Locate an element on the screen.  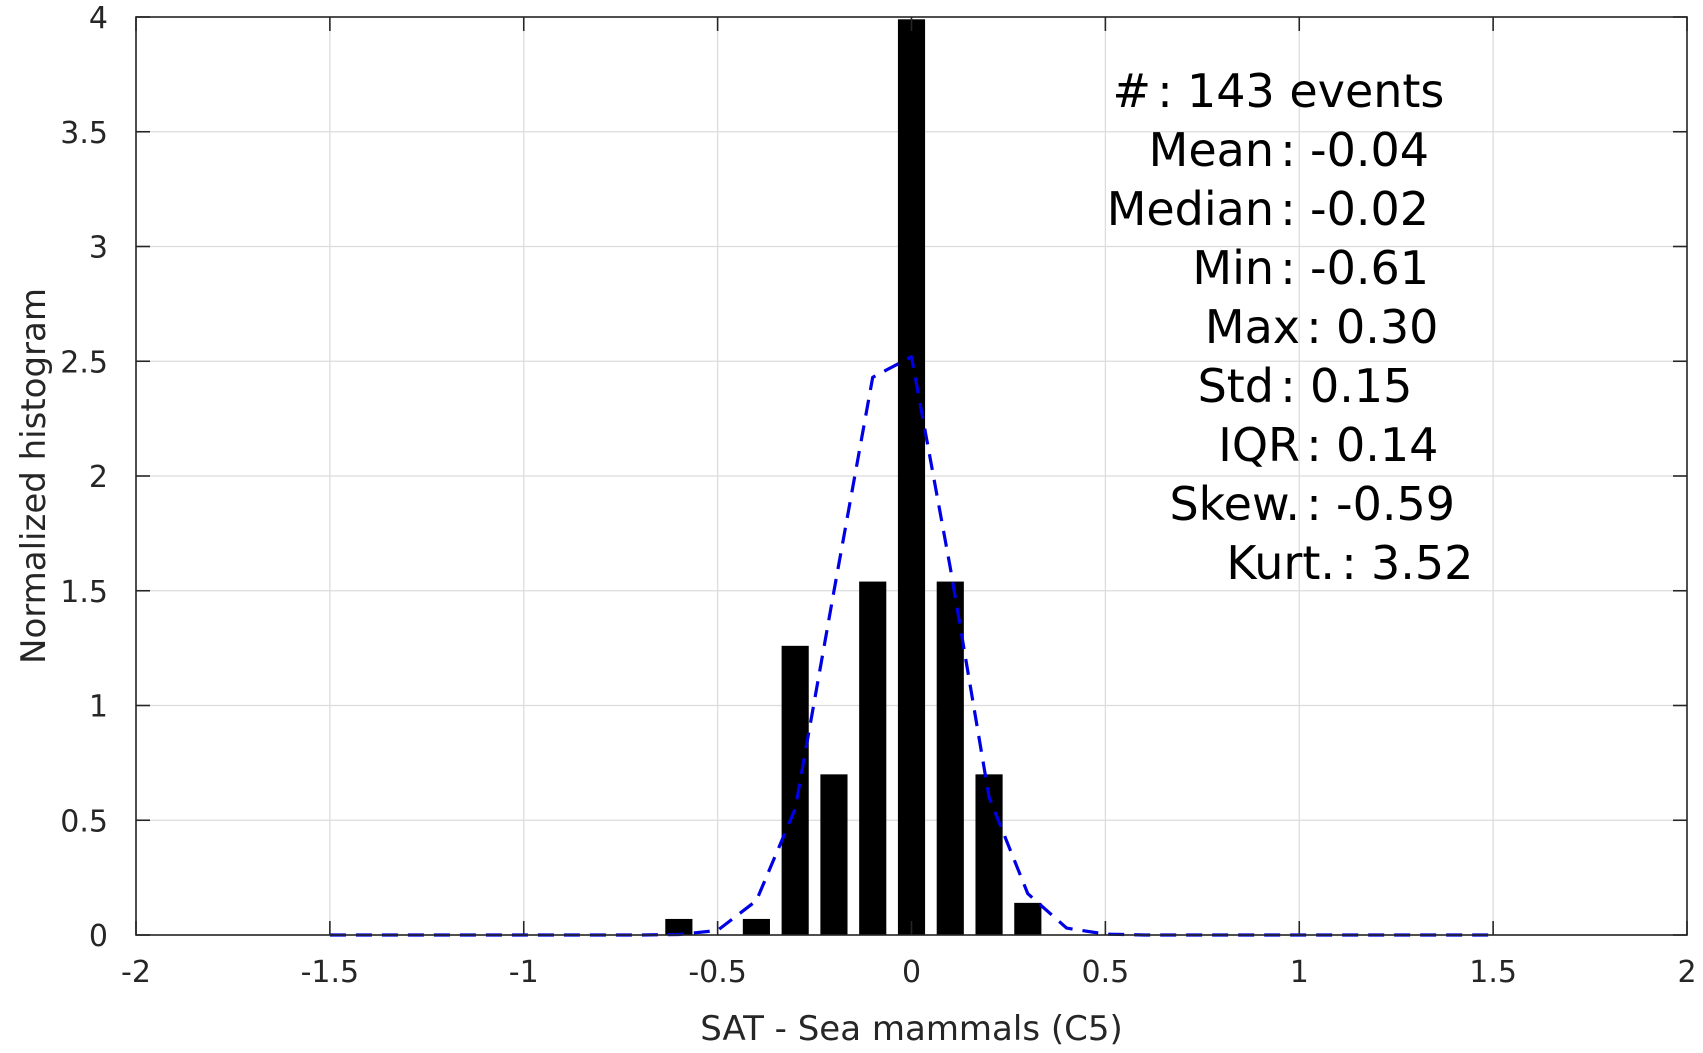
stat-value: 0.15 is located at coordinates (1361, 386).